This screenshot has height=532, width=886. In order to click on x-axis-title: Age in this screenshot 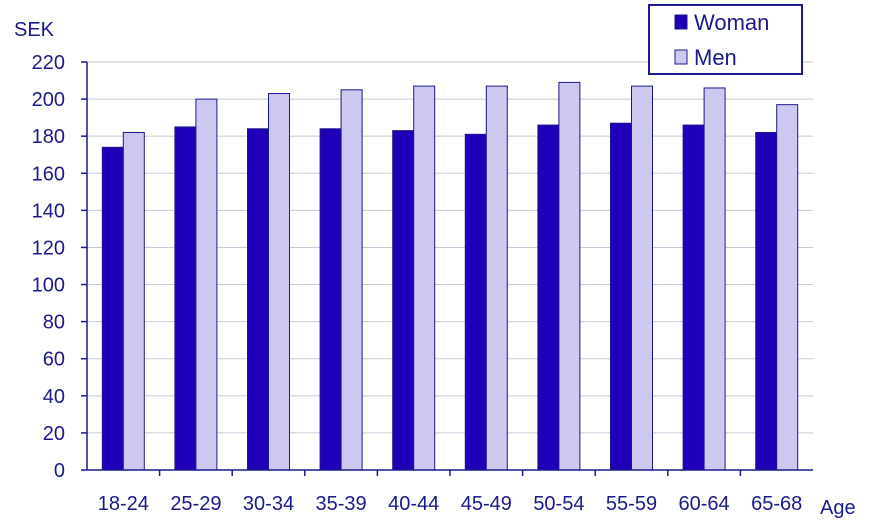, I will do `click(838, 508)`.